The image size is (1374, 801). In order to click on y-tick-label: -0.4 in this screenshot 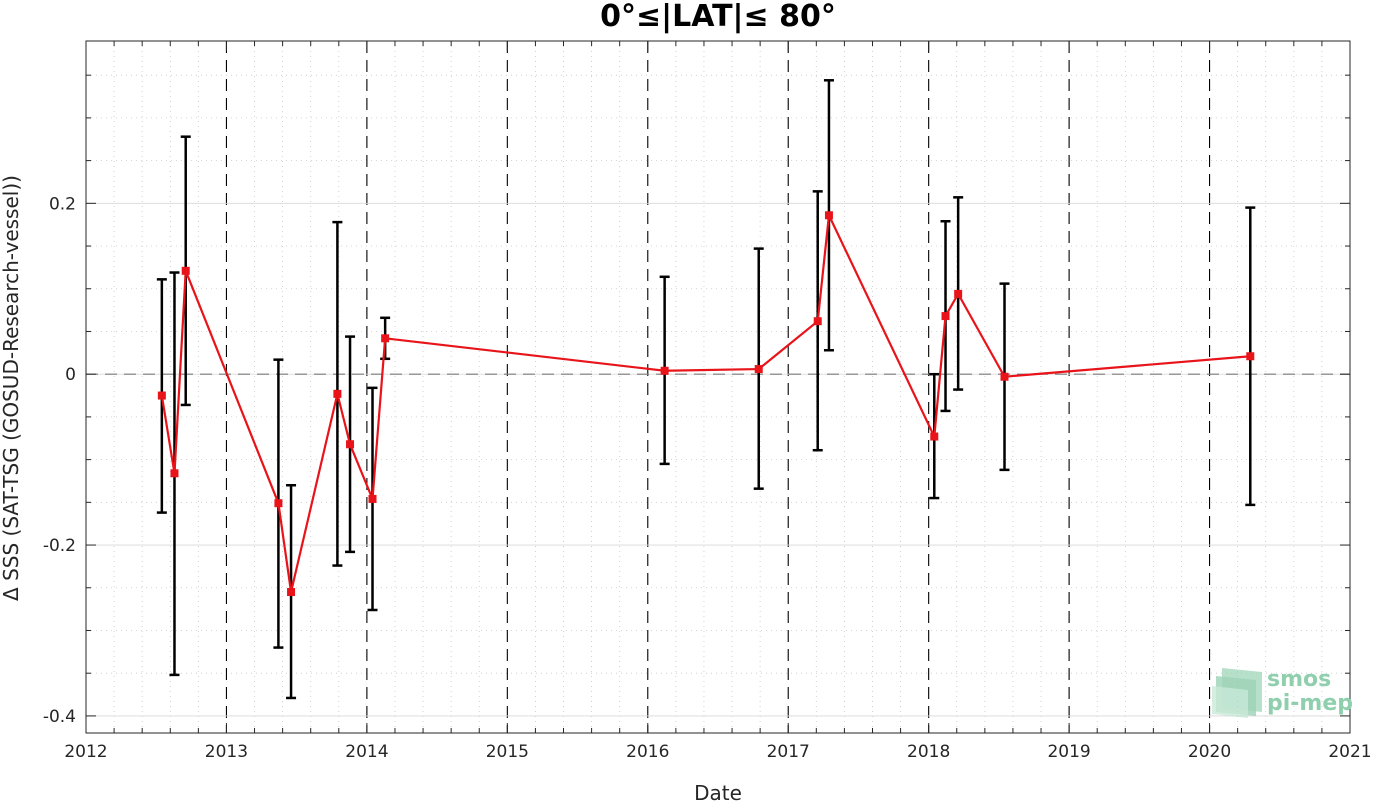, I will do `click(59, 717)`.